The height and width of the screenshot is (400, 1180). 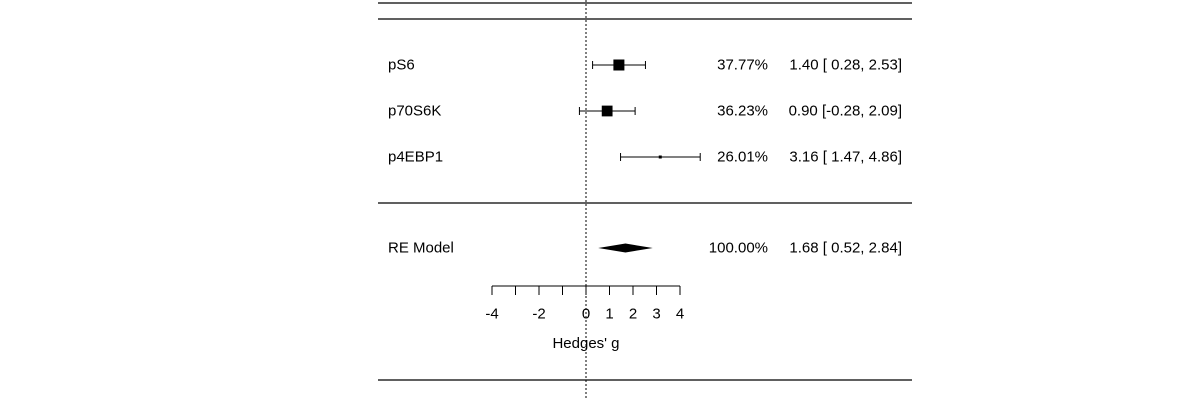 What do you see at coordinates (680, 314) in the screenshot?
I see `x-tick-label: 4` at bounding box center [680, 314].